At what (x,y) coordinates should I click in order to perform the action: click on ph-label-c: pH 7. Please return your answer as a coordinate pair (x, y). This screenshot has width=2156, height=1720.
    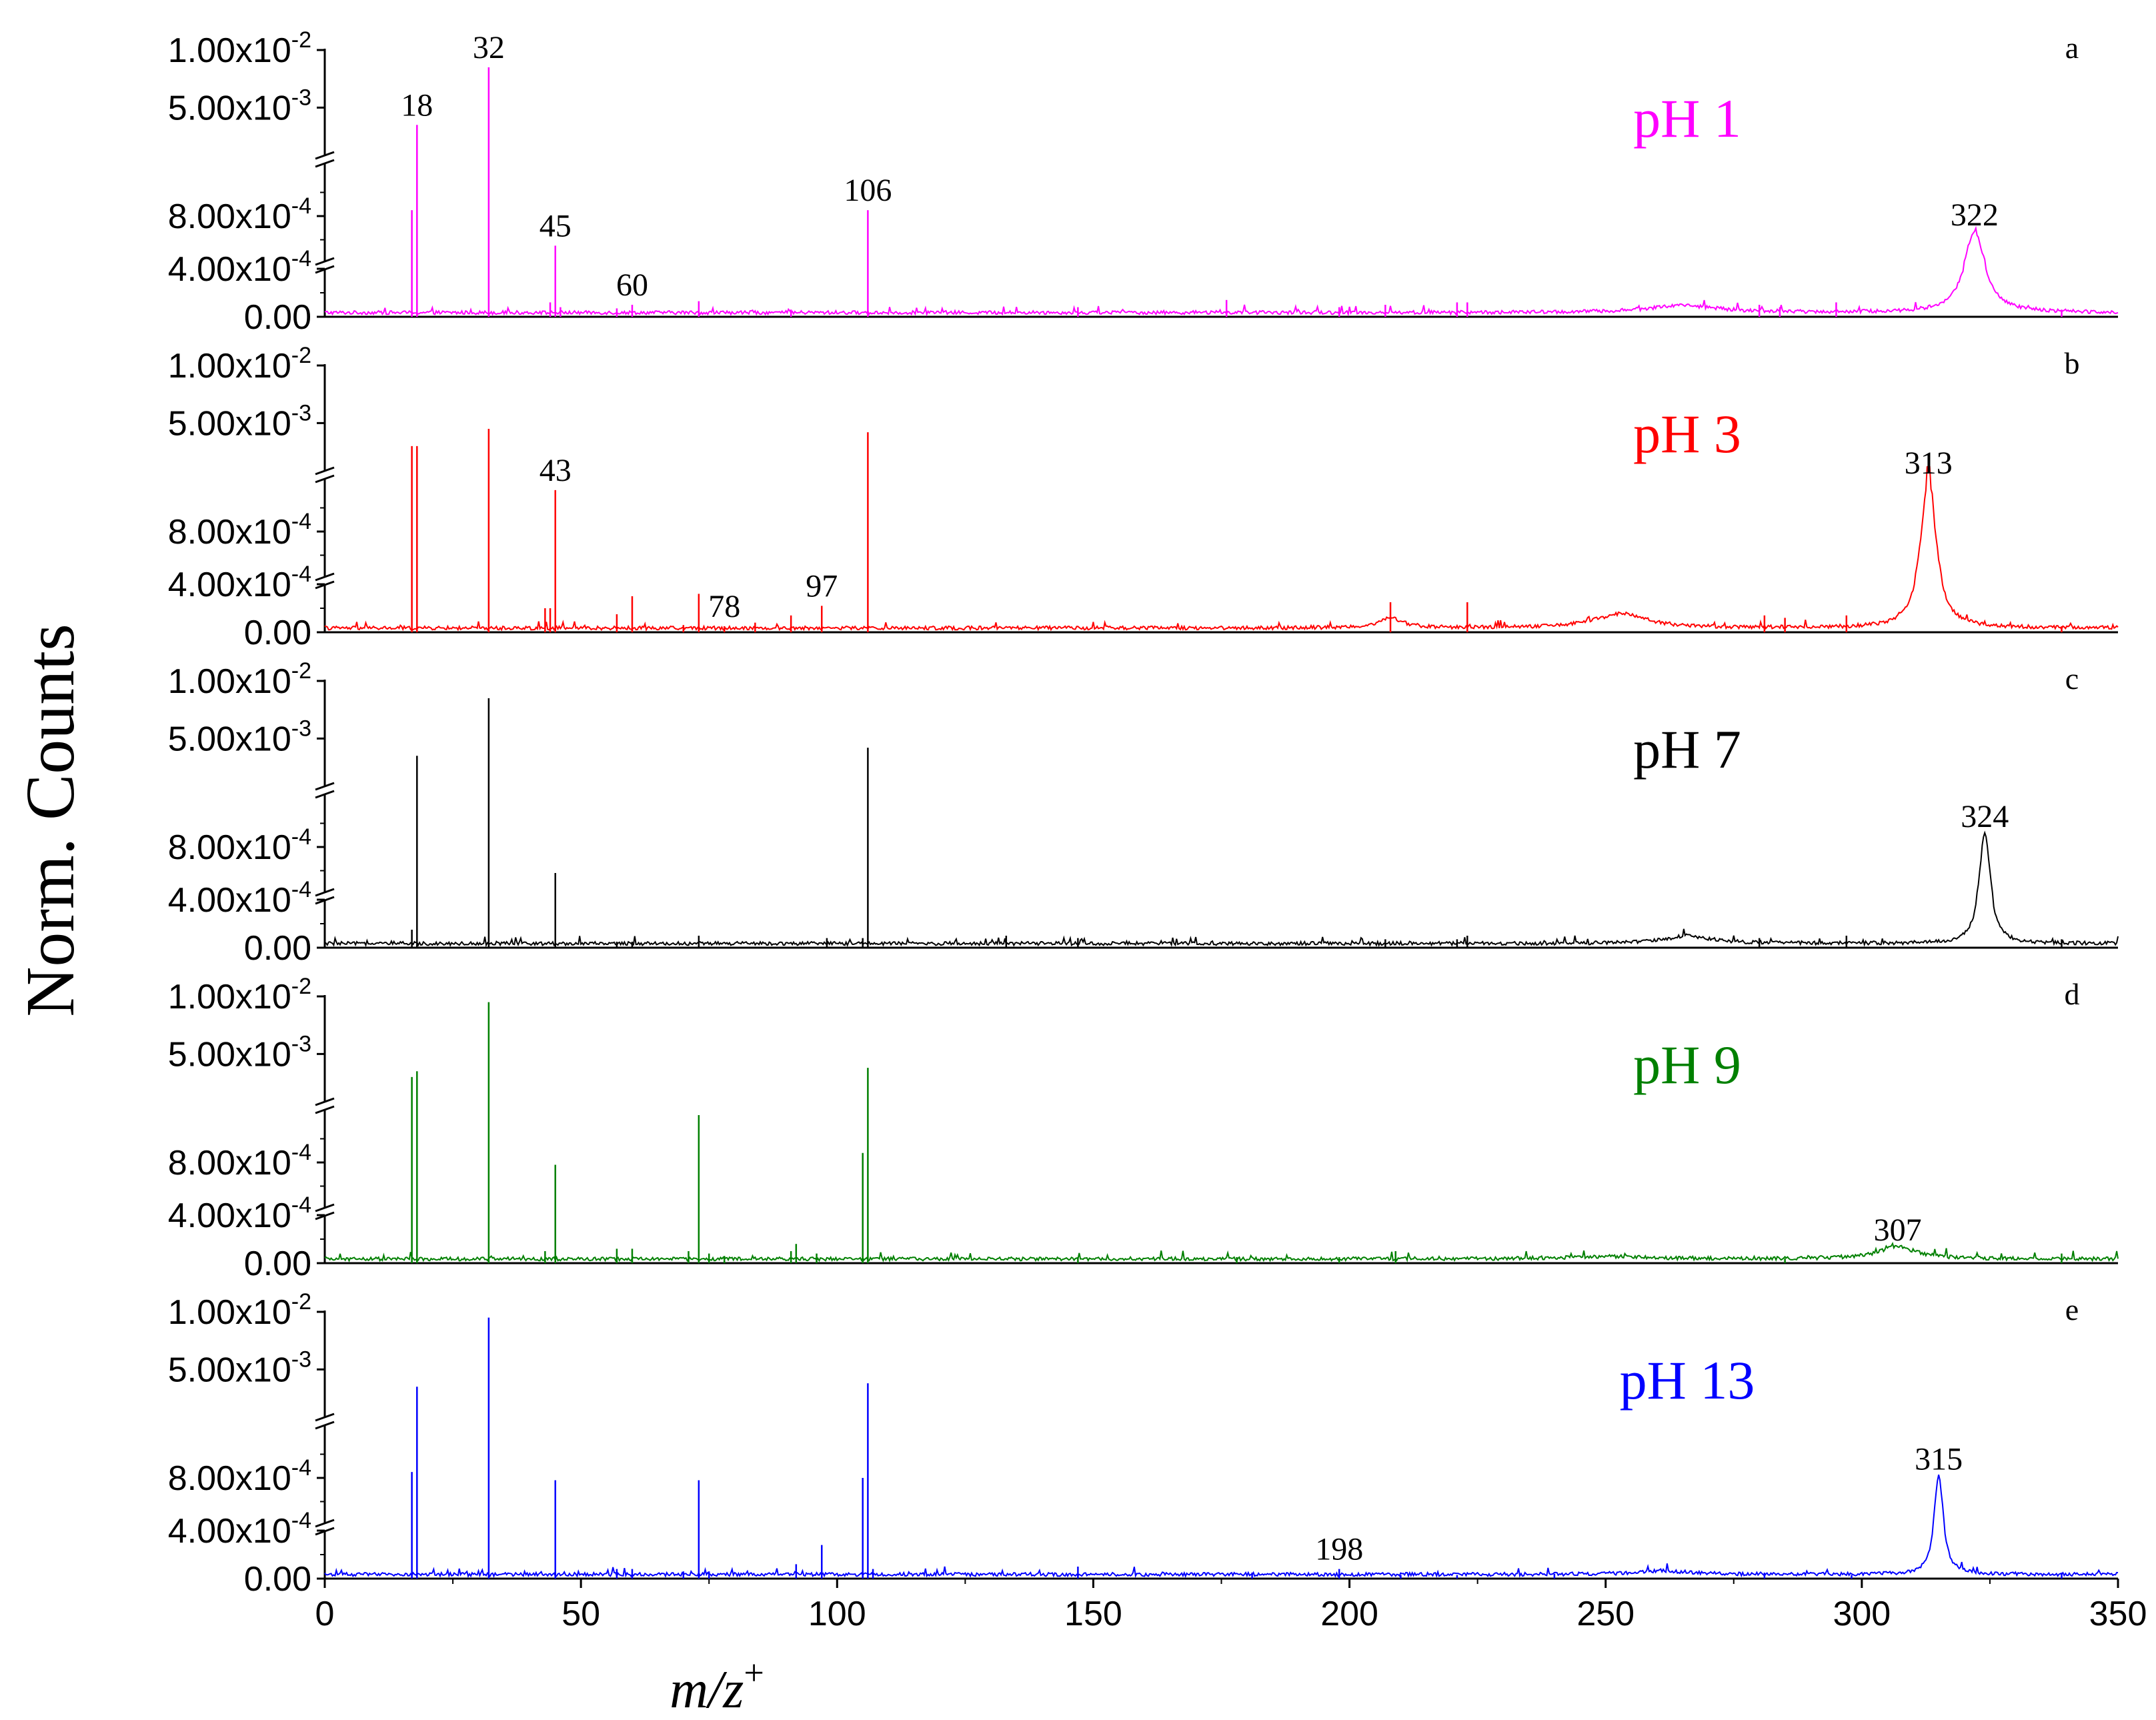
    Looking at the image, I should click on (1687, 750).